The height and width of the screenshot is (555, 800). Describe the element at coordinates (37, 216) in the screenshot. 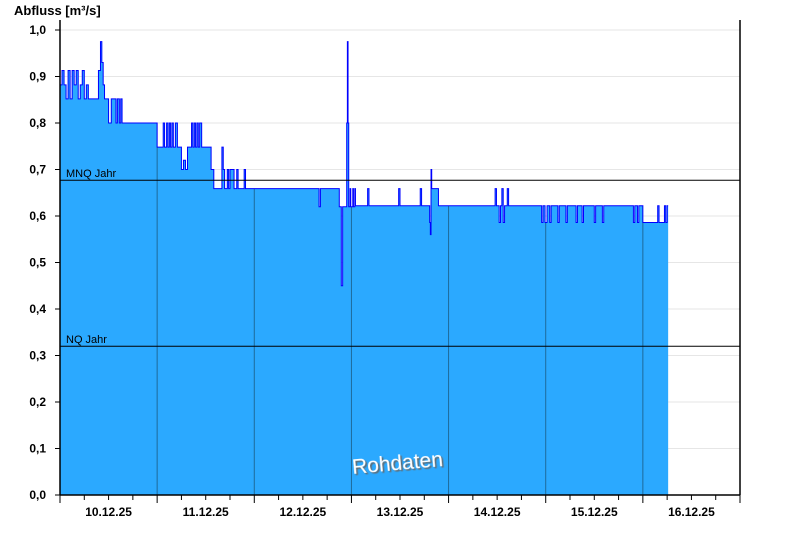

I see `y-tick-label: 0,6` at that location.